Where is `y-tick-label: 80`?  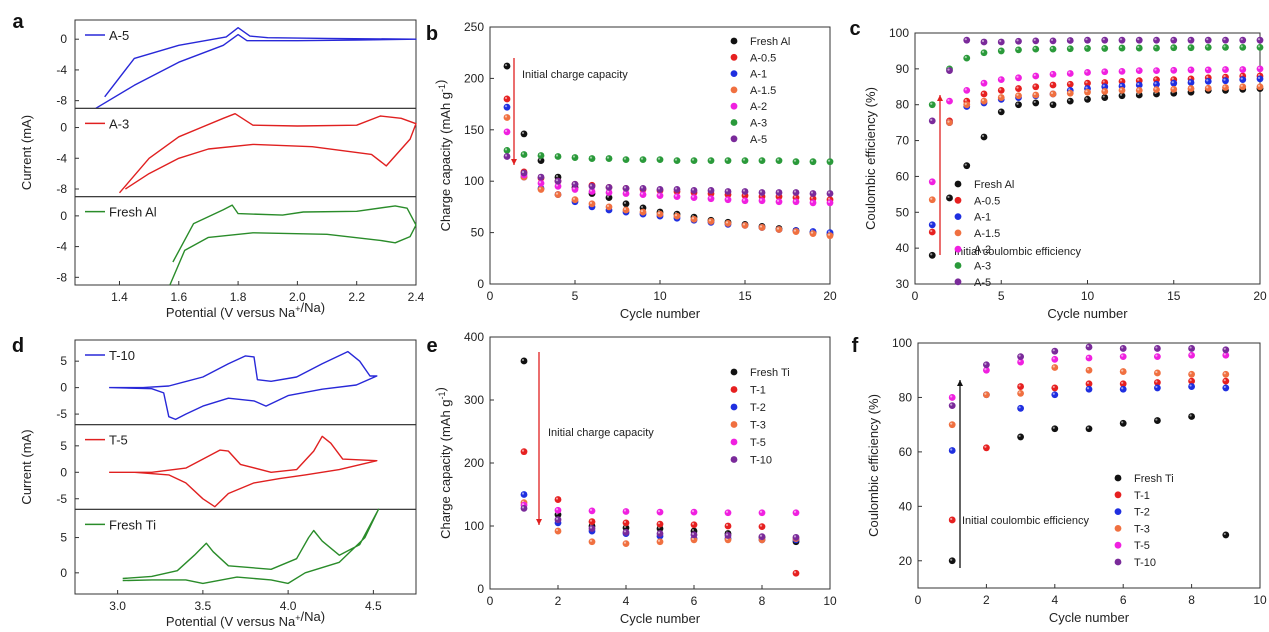 y-tick-label: 80 is located at coordinates (906, 397).